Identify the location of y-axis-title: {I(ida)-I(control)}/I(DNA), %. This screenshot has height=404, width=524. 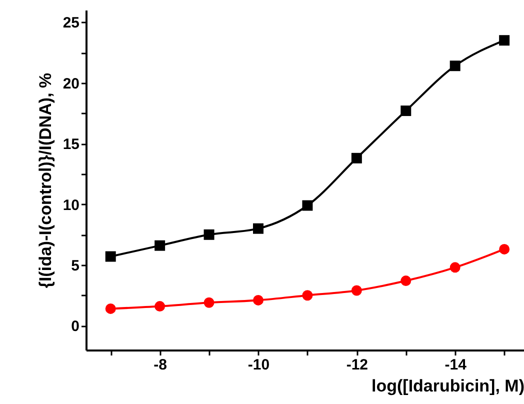
(45, 180).